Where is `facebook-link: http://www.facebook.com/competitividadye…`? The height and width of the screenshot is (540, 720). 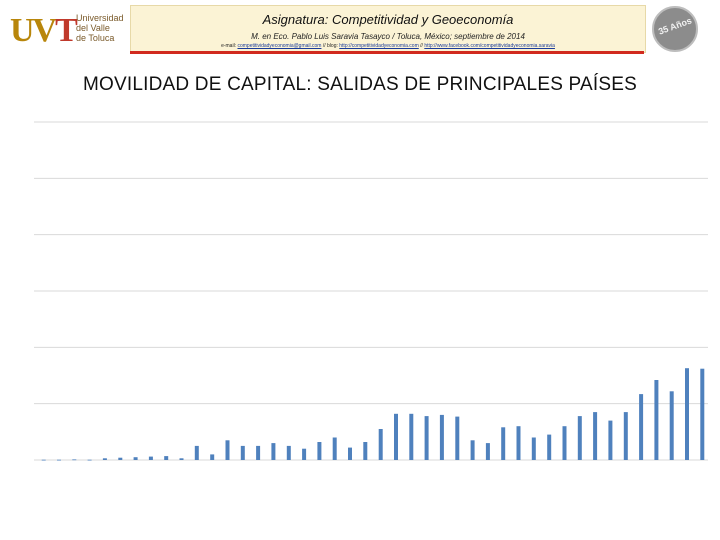 facebook-link: http://www.facebook.com/competitividadye… is located at coordinates (489, 46).